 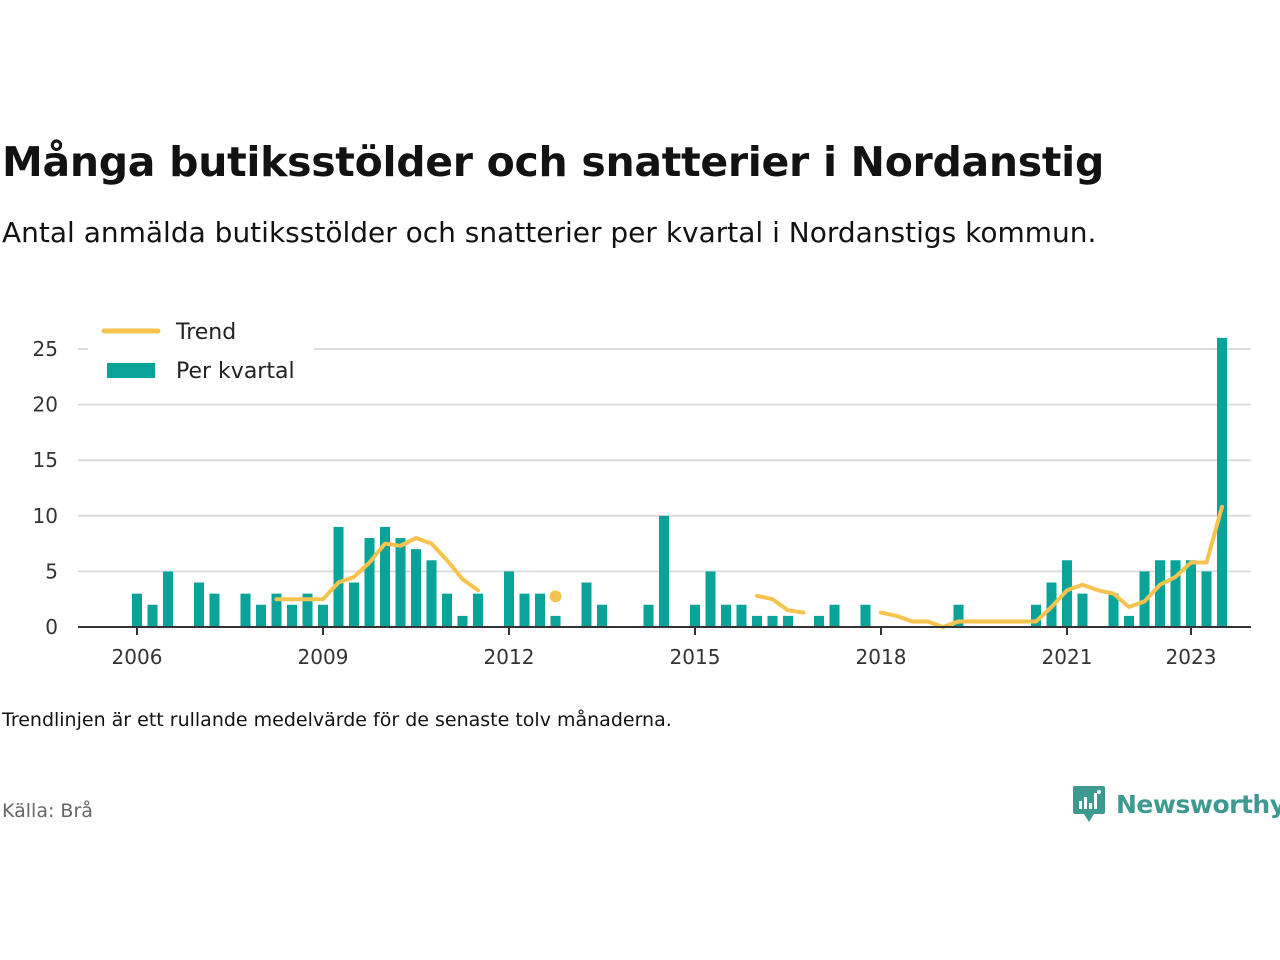 What do you see at coordinates (51, 571) in the screenshot?
I see `y-tick-label: 5` at bounding box center [51, 571].